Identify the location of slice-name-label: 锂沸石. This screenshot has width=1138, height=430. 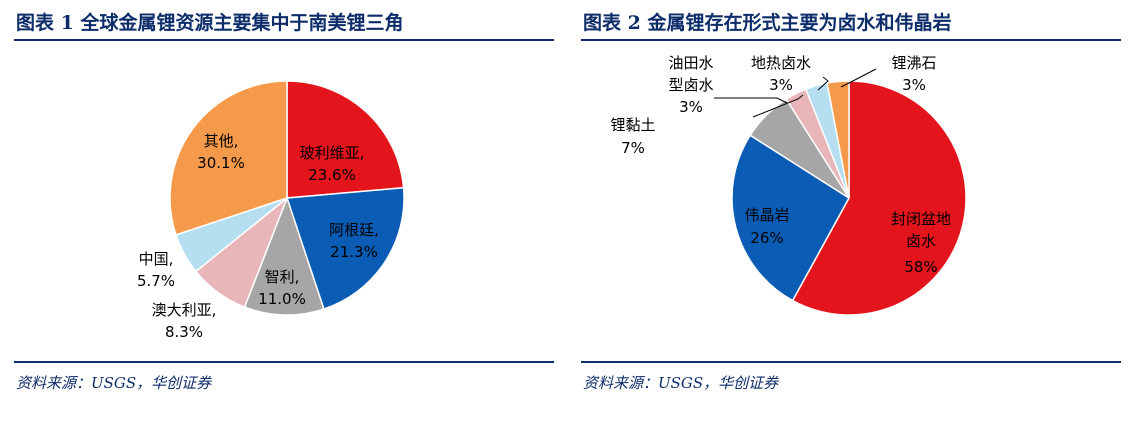
(913, 63).